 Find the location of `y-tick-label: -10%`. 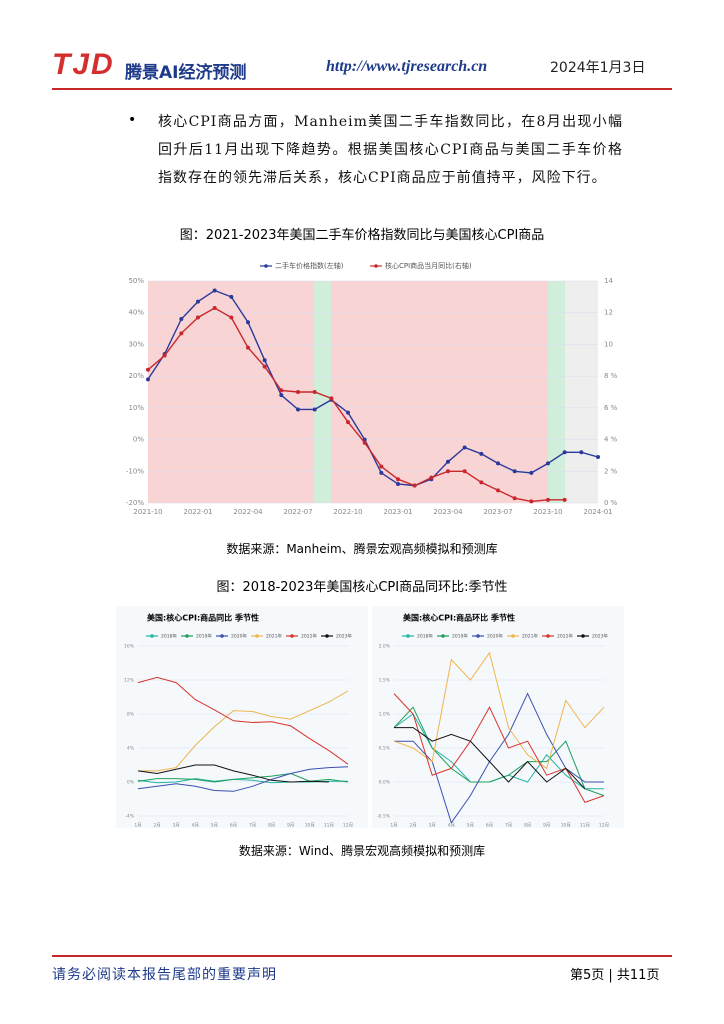

y-tick-label: -10% is located at coordinates (135, 471).